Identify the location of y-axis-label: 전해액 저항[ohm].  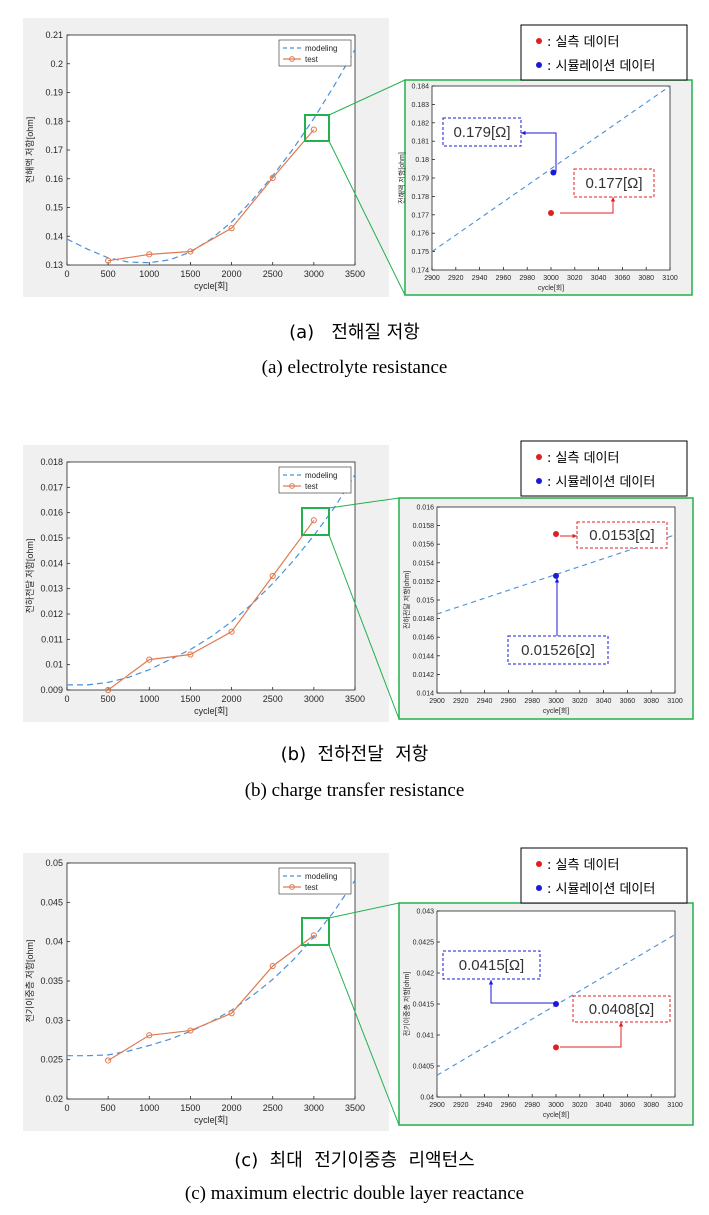
(29, 150).